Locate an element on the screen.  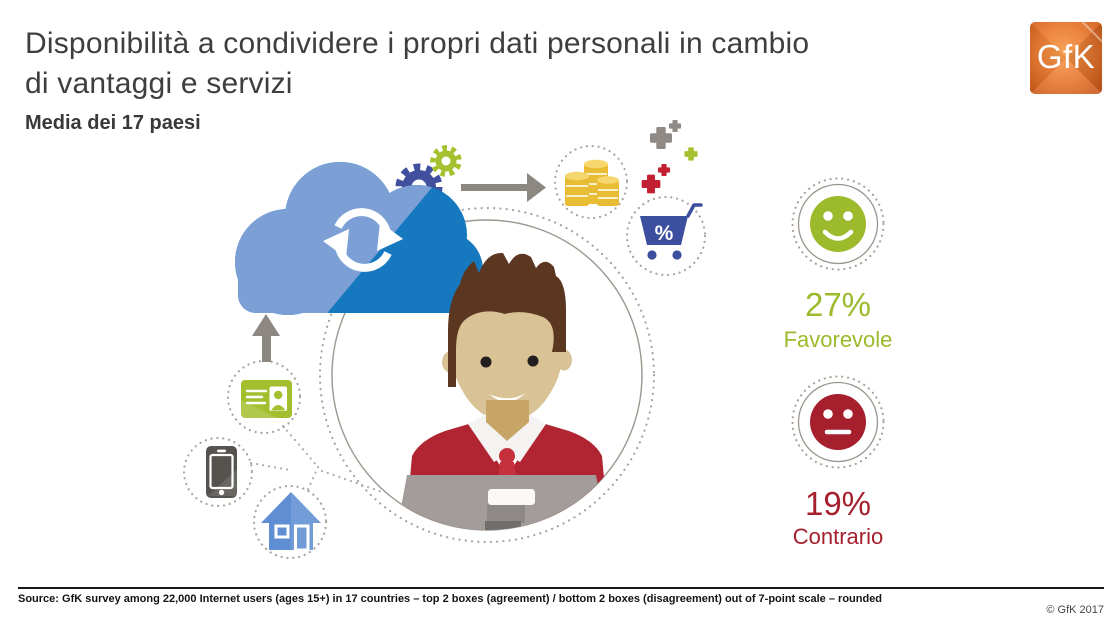
title-line-2: di vantaggi e servizi is located at coordinates (159, 83).